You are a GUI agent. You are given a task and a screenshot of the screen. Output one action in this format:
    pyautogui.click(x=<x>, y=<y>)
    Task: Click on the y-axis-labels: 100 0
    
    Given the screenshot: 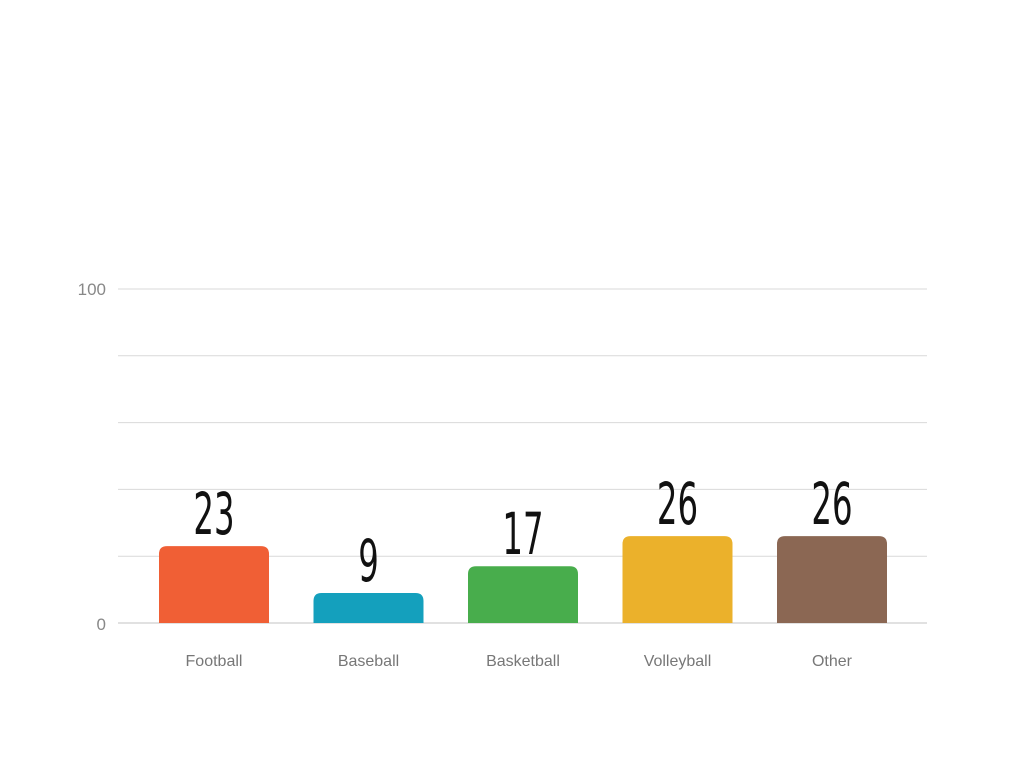 What is the action you would take?
    pyautogui.click(x=92, y=457)
    